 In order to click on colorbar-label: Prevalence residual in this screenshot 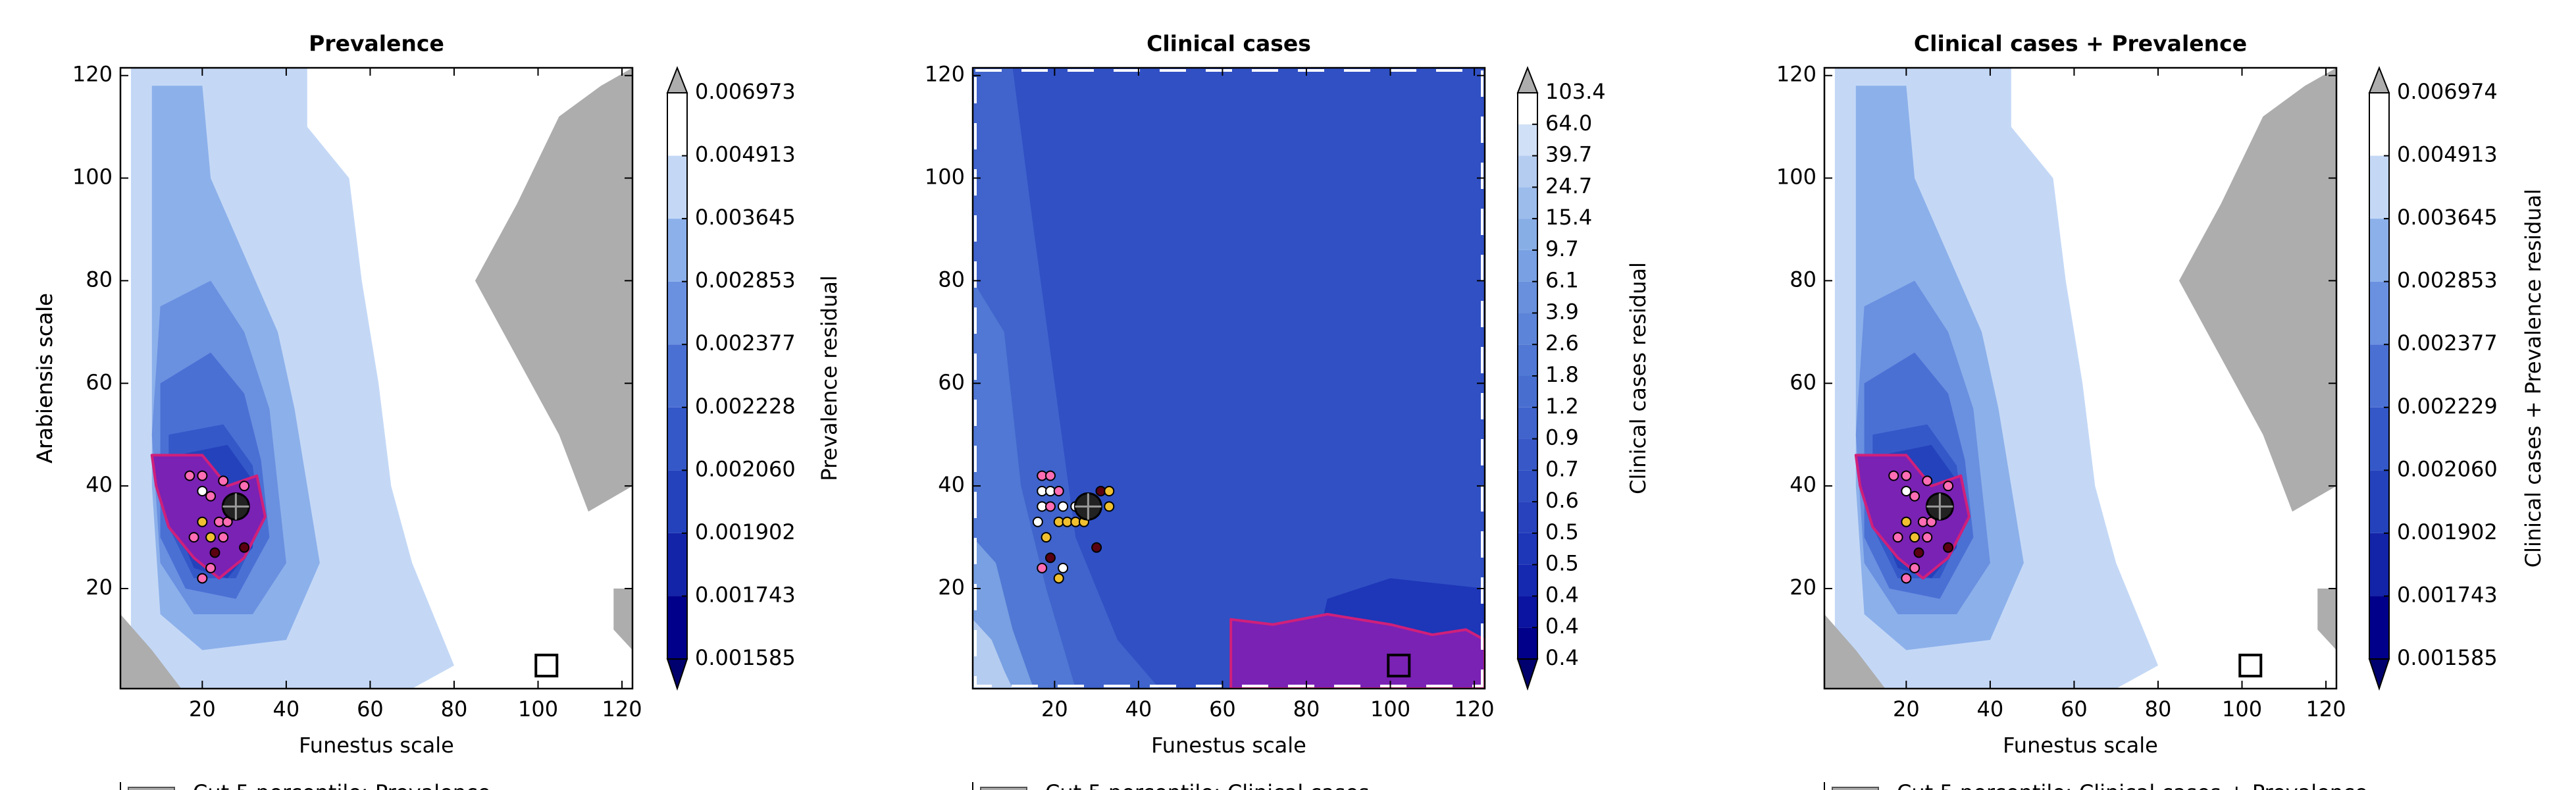, I will do `click(829, 378)`.